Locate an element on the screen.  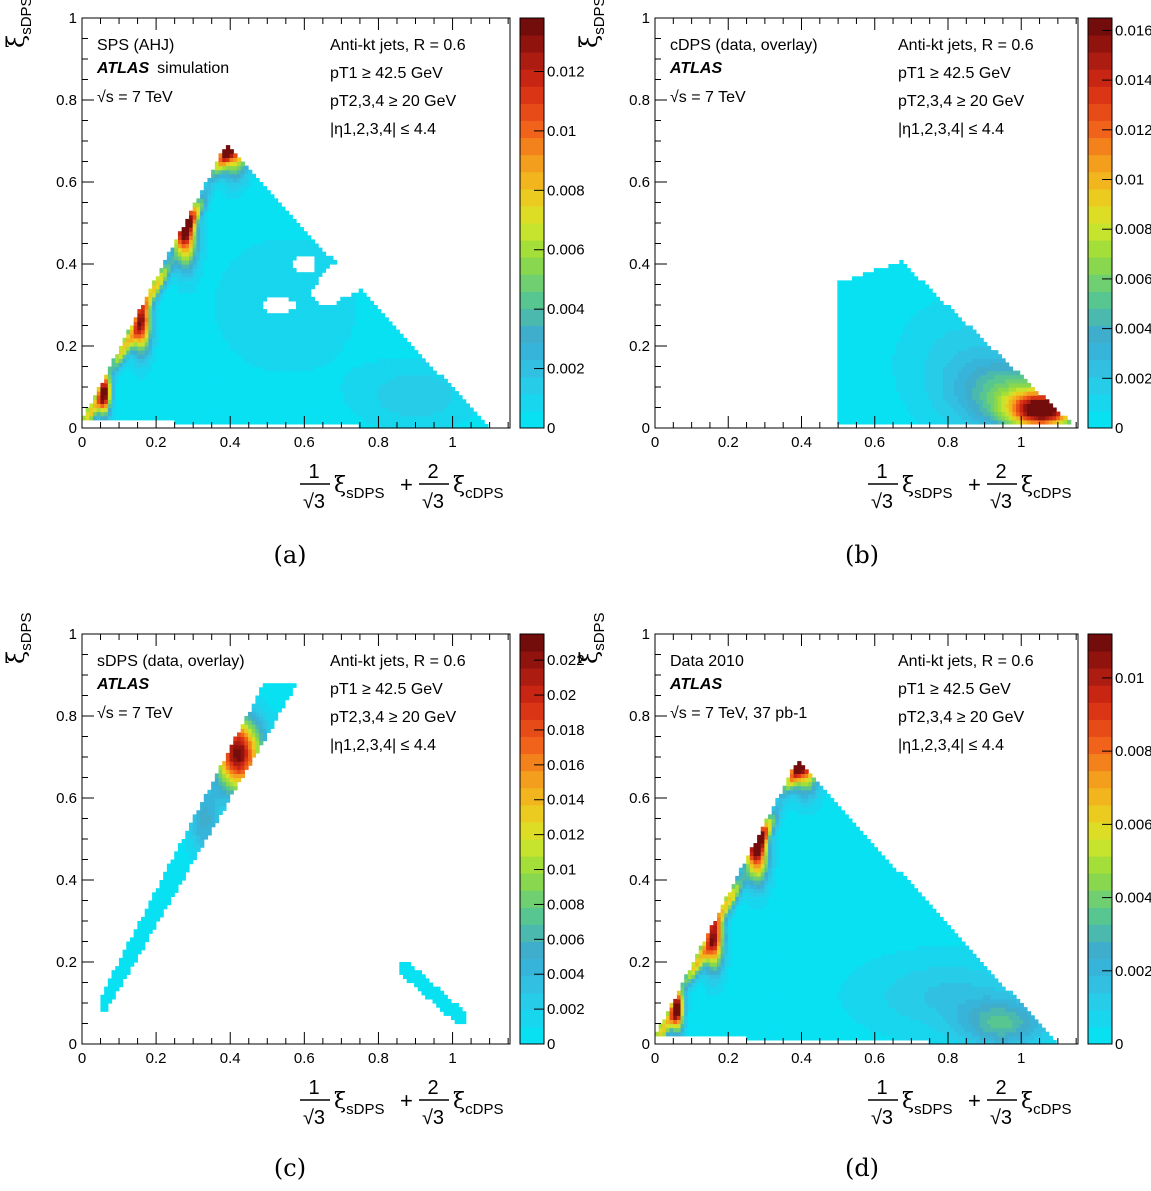
panel-legend: SPS (AHJ)ATLAS simulation√s = 7 TeV is located at coordinates (162, 71).